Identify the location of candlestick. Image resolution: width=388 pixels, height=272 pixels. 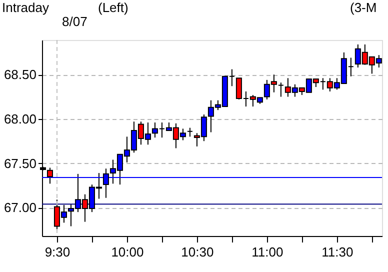
(49, 175).